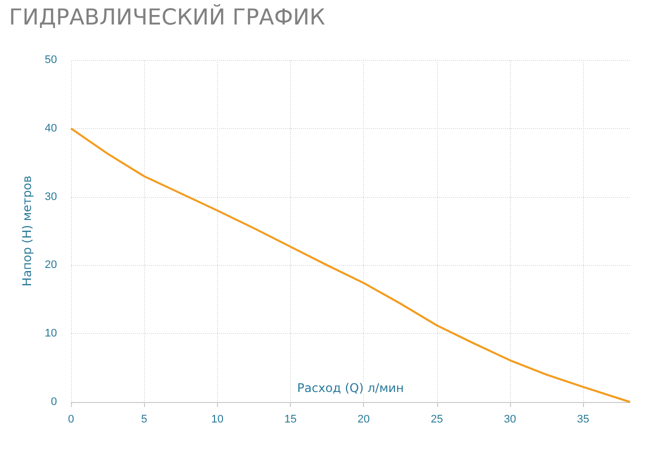 This screenshot has height=451, width=645. What do you see at coordinates (510, 420) in the screenshot?
I see `x-tick-label: 30` at bounding box center [510, 420].